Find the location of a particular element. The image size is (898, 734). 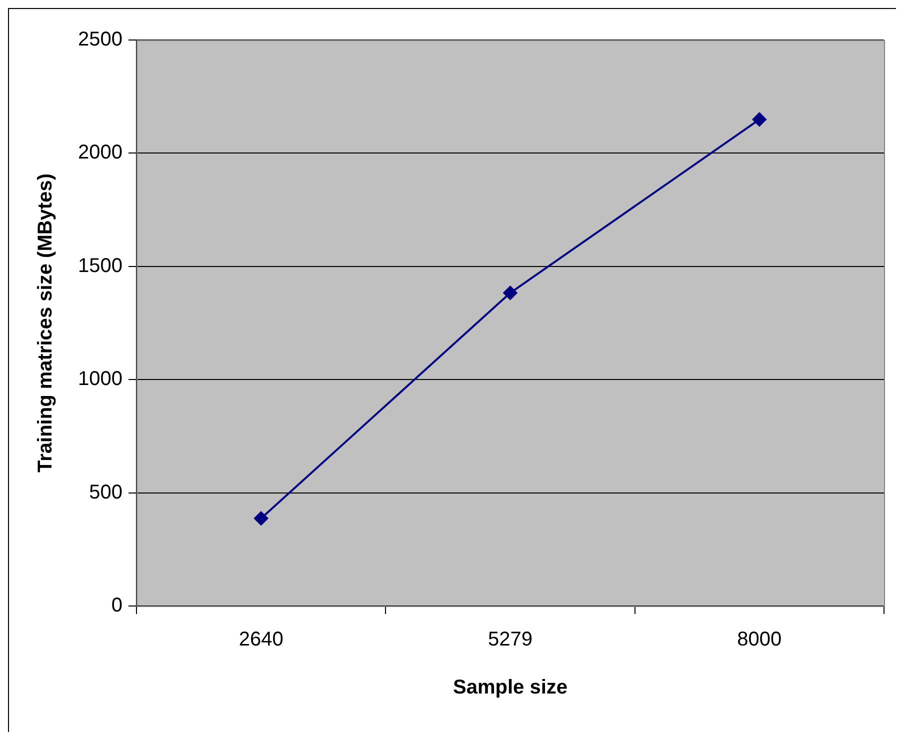

y-tick-label: 1500 is located at coordinates (100, 265).